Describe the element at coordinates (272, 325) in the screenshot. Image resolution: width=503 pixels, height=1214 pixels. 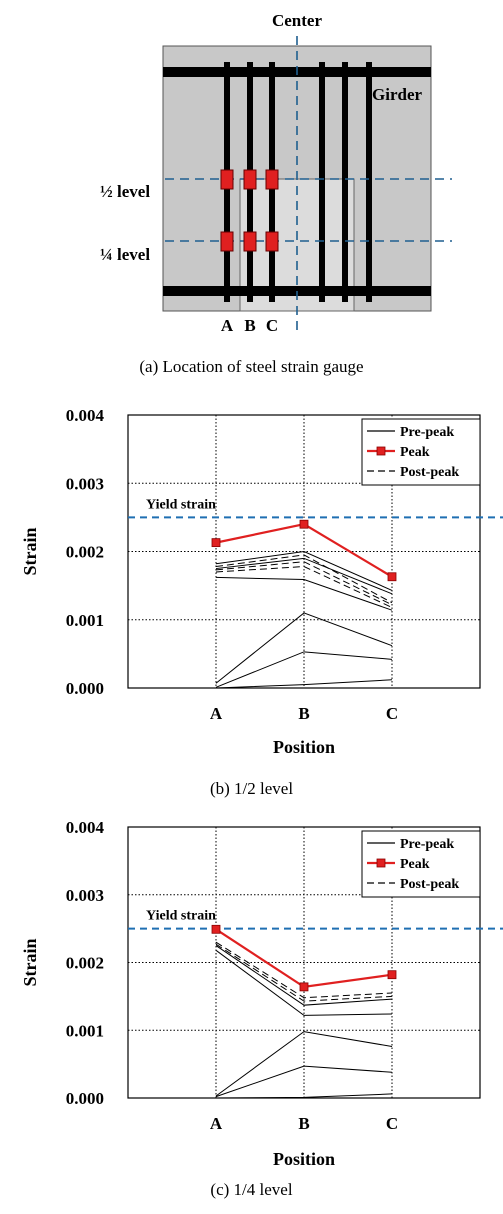
I see `gauge-label-c: C` at that location.